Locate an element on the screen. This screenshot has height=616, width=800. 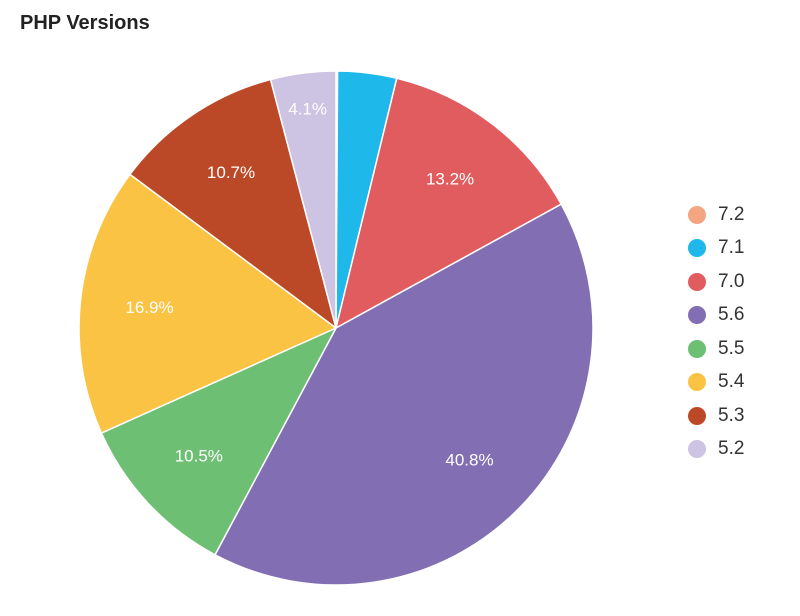
legend-label: 7.2 is located at coordinates (731, 214).